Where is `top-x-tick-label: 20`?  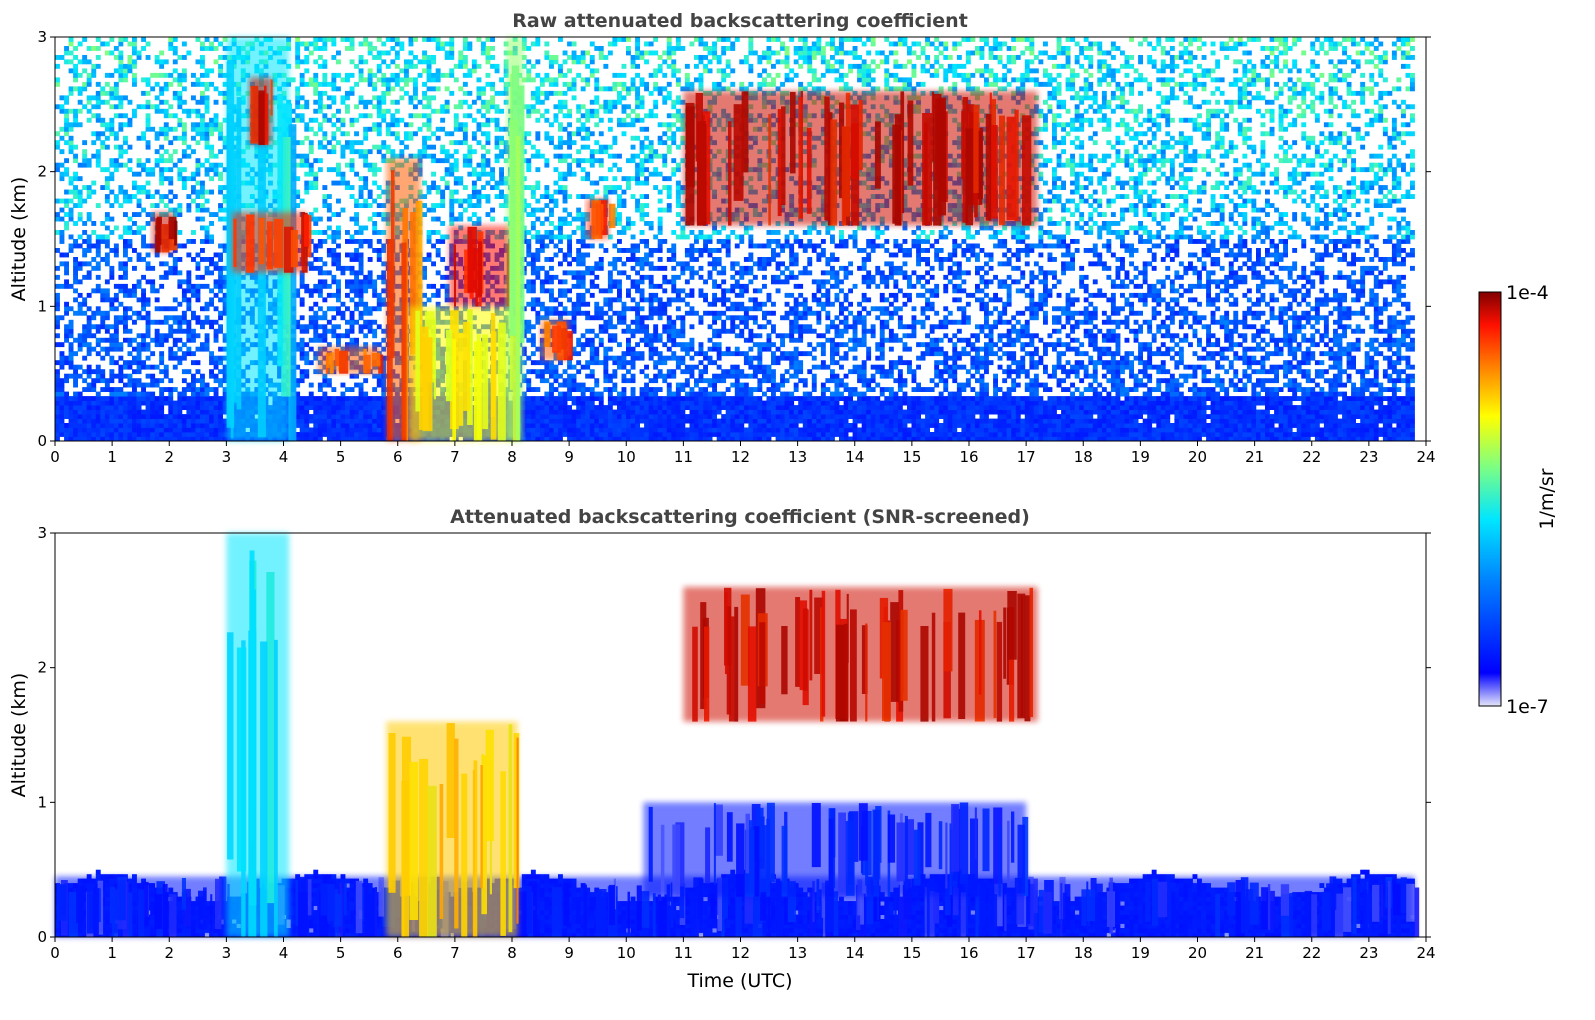
top-x-tick-label: 20 is located at coordinates (1197, 457).